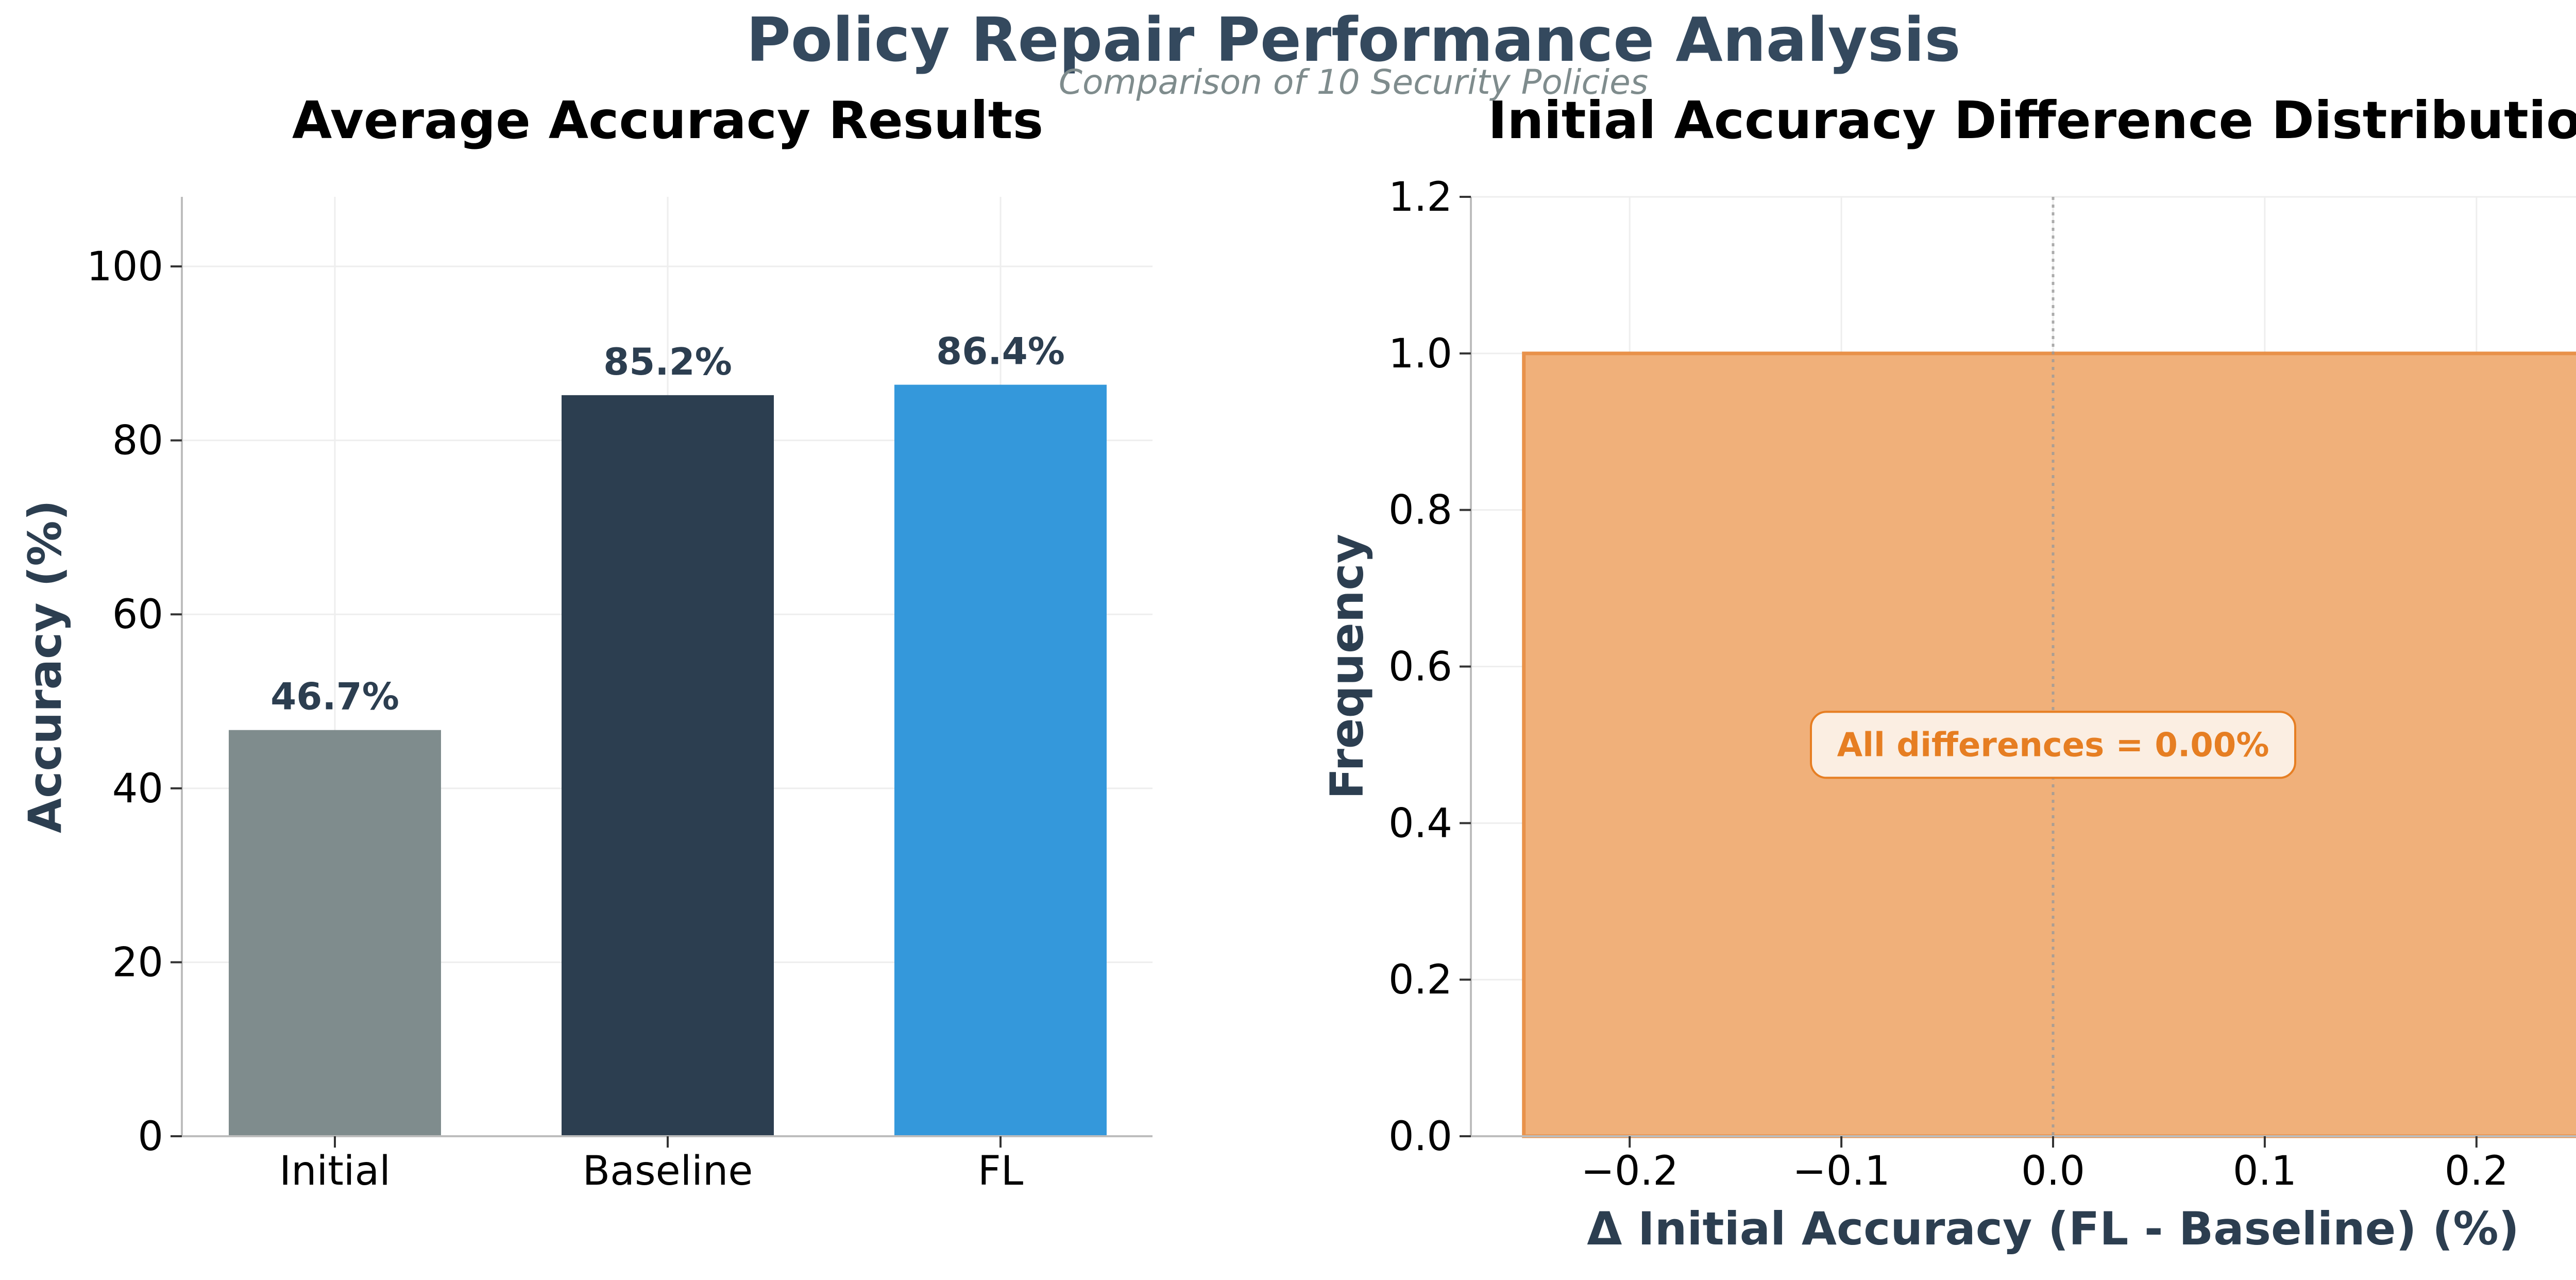 This screenshot has width=2576, height=1280. I want to click on annotation-text: All differences = 0.00%, so click(2053, 745).